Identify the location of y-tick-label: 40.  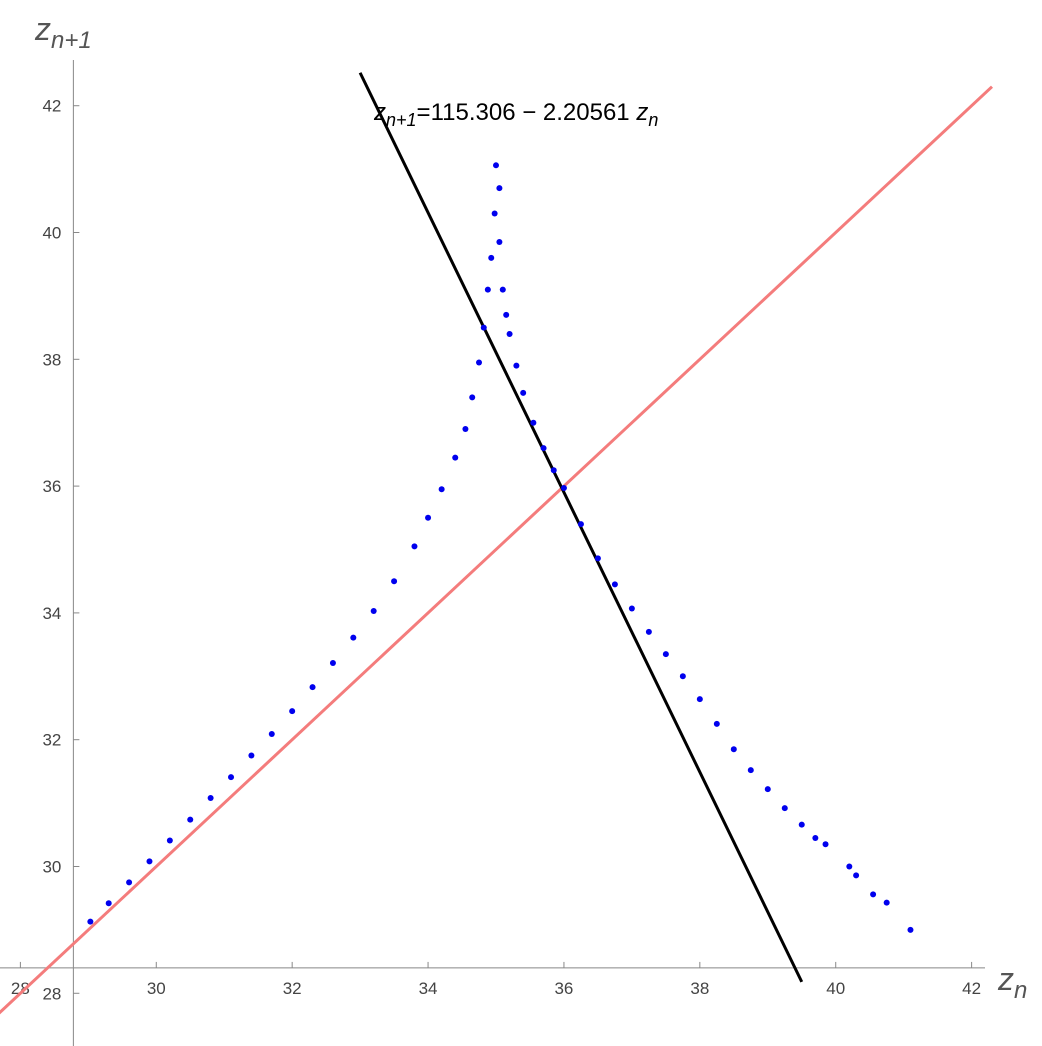
(51, 233).